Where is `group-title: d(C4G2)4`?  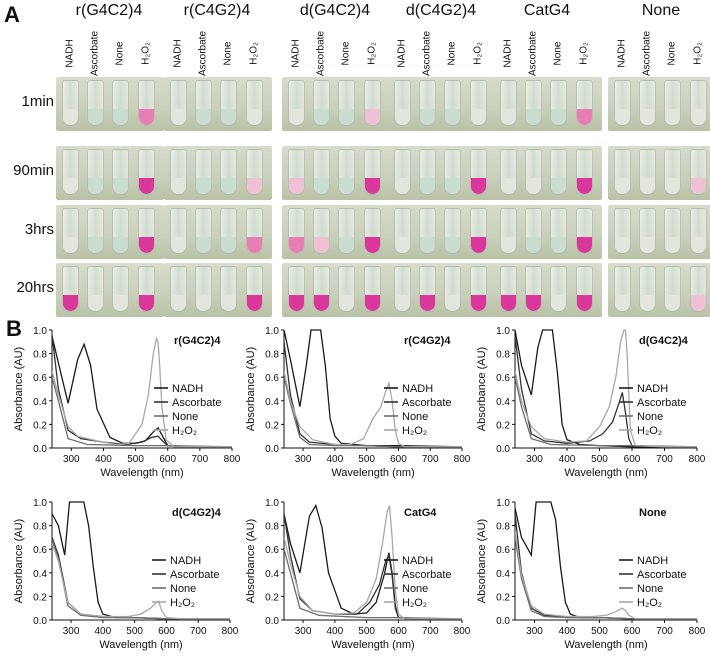 group-title: d(C4G2)4 is located at coordinates (441, 10).